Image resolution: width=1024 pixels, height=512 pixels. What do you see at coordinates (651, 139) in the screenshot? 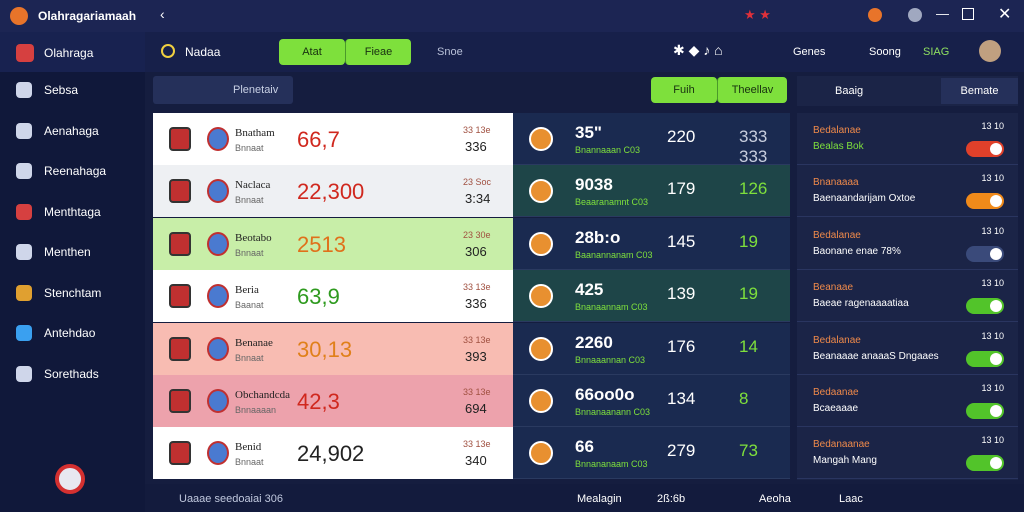
I see `table-row-detail: 35" Bnannaaan C03 220 333 333` at bounding box center [651, 139].